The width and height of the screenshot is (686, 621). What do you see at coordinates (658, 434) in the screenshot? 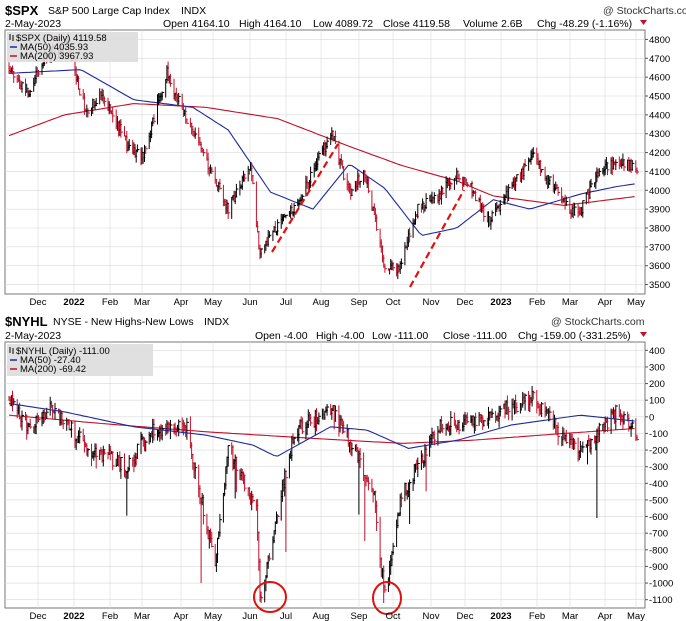
I see `y-tick-label: -100` at bounding box center [658, 434].